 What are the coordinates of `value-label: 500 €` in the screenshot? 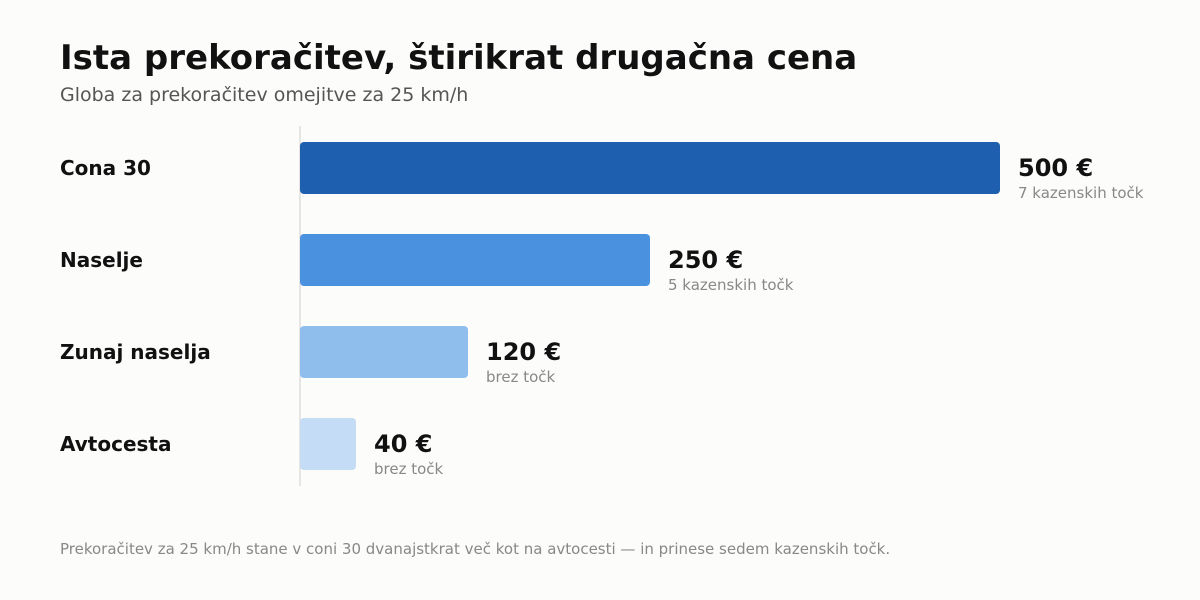 It's located at (1055, 168).